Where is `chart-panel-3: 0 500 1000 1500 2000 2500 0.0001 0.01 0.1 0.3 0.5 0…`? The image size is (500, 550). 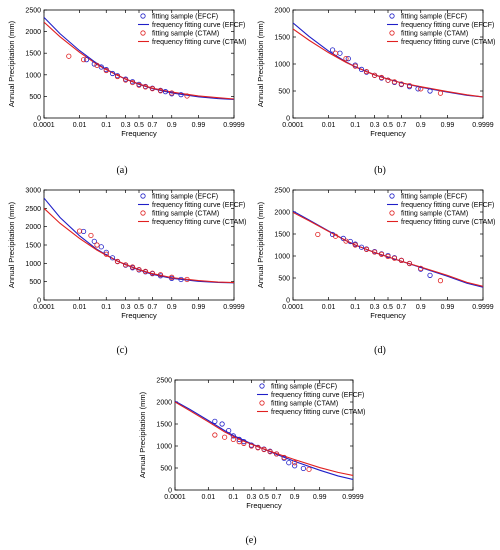 chart-panel-3: 0 500 1000 1500 2000 2500 0.0001 0.01 0.1 0.3 0.5 0… is located at coordinates (375, 272).